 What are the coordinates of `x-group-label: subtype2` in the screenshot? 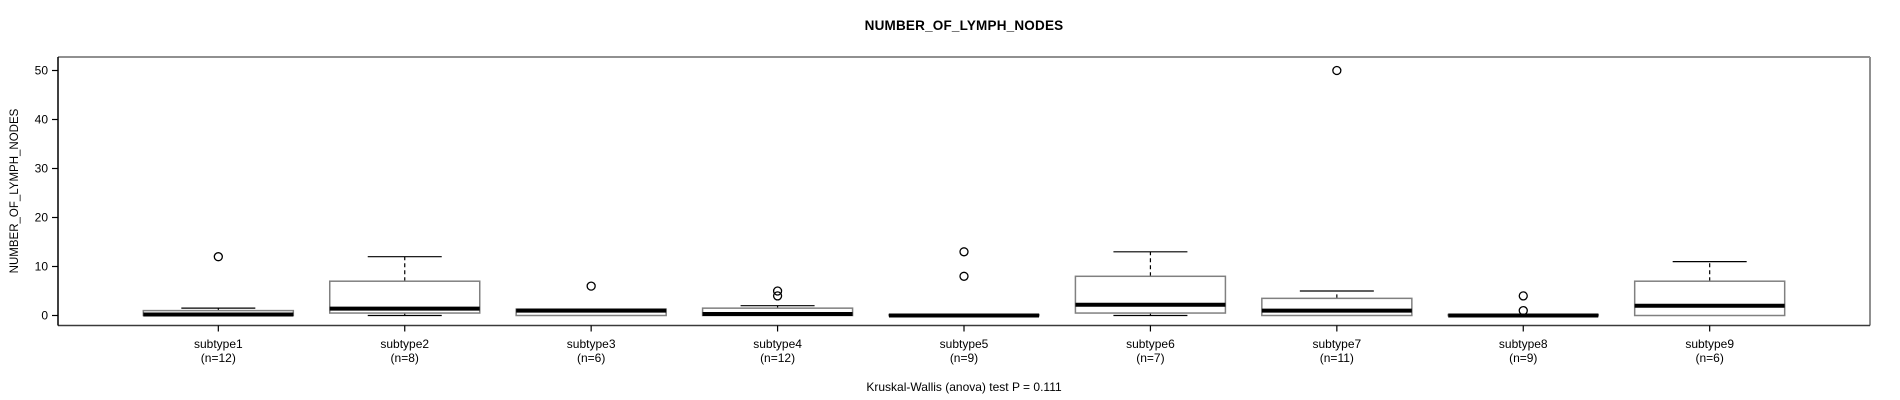 It's located at (404, 344).